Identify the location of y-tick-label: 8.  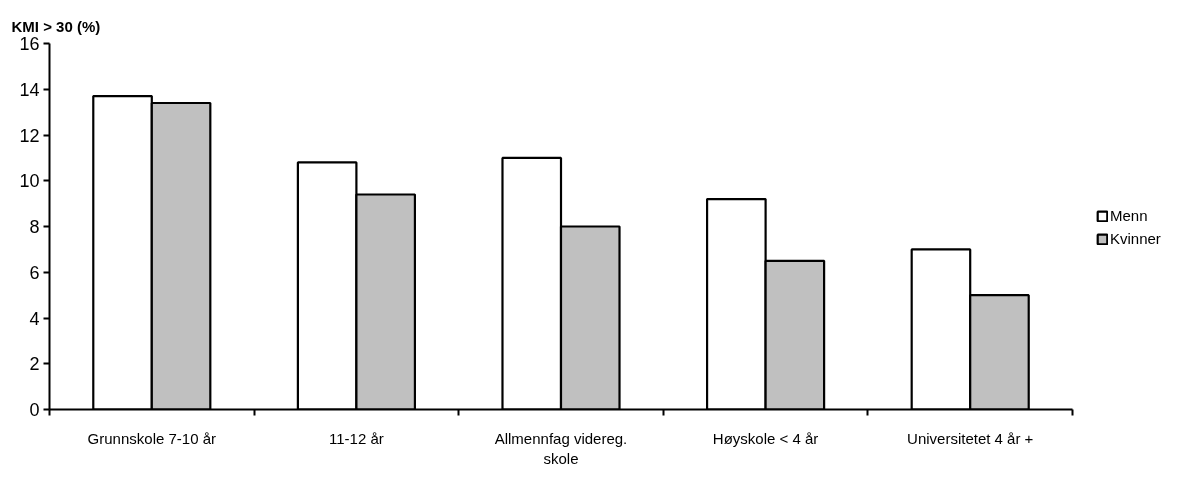
(34, 227).